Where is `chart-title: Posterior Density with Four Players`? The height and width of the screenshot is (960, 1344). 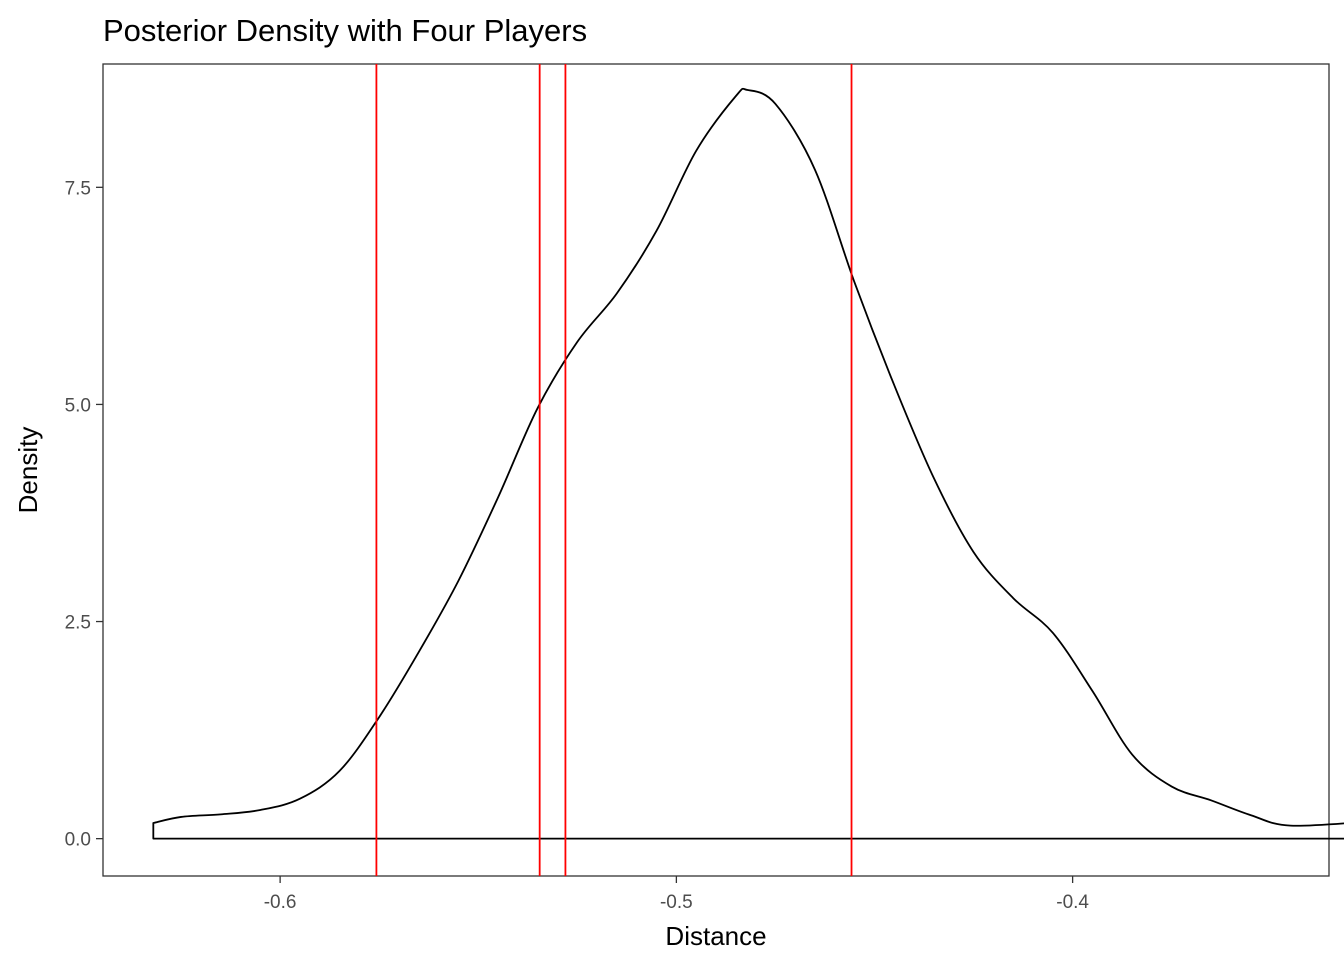 chart-title: Posterior Density with Four Players is located at coordinates (345, 30).